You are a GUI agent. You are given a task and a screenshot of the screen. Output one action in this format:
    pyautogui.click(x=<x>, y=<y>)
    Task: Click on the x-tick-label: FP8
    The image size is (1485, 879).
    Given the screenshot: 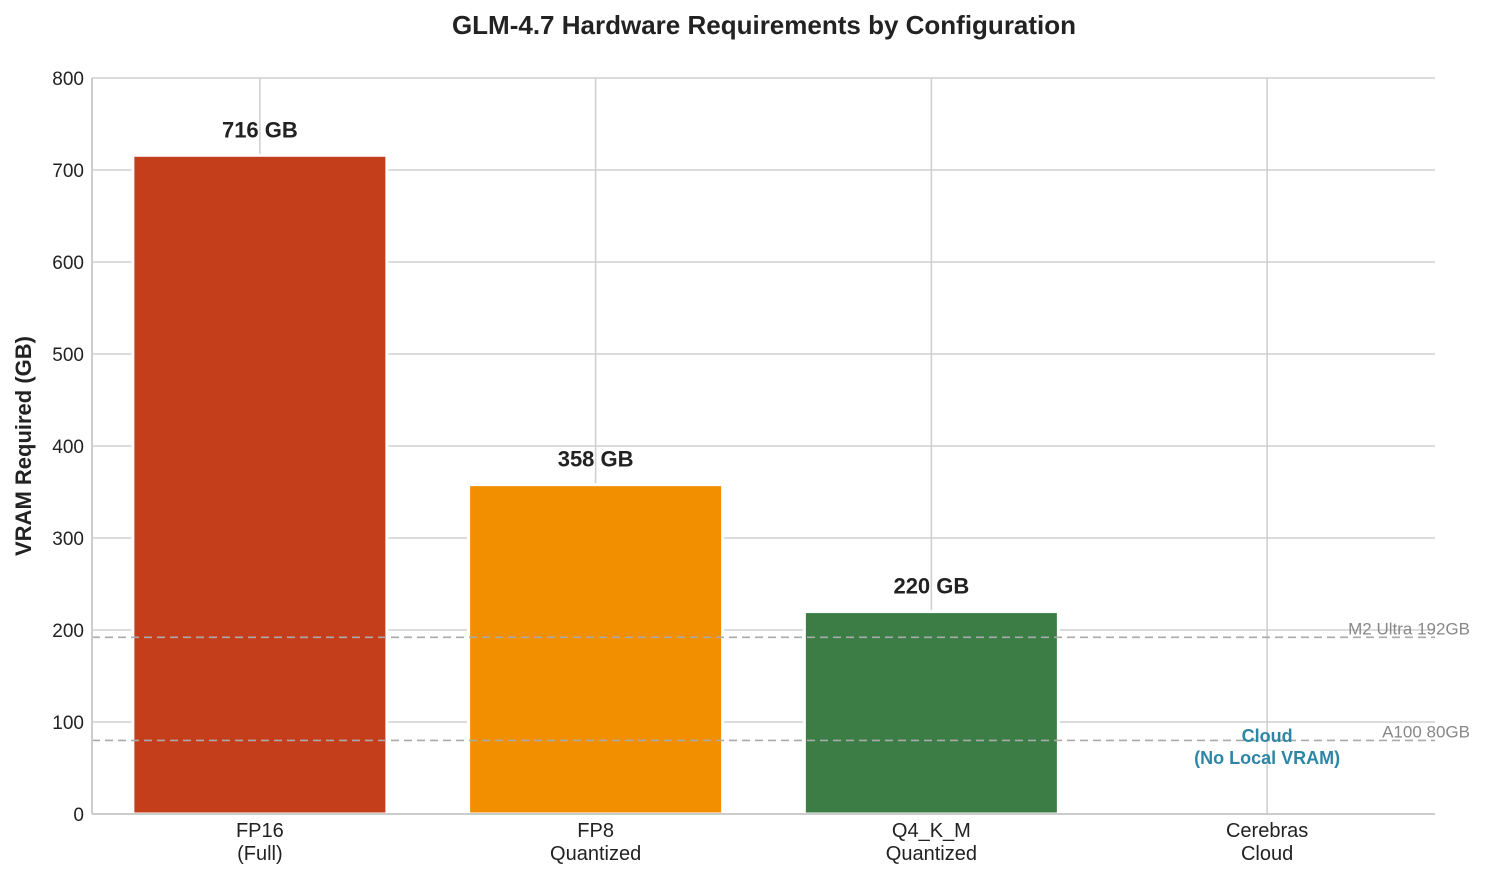 What is the action you would take?
    pyautogui.click(x=595, y=831)
    